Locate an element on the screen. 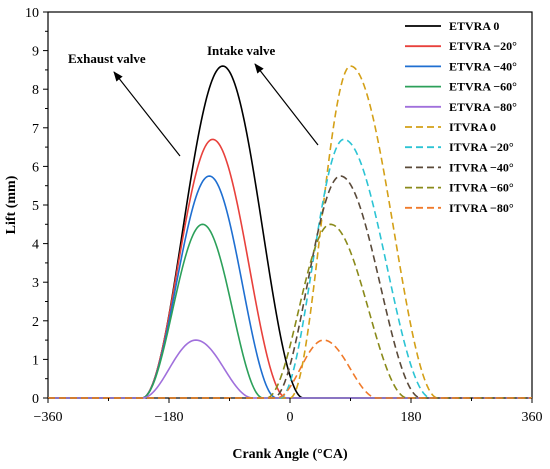  x-axis-title: Crank Angle (°CA) is located at coordinates (290, 454).